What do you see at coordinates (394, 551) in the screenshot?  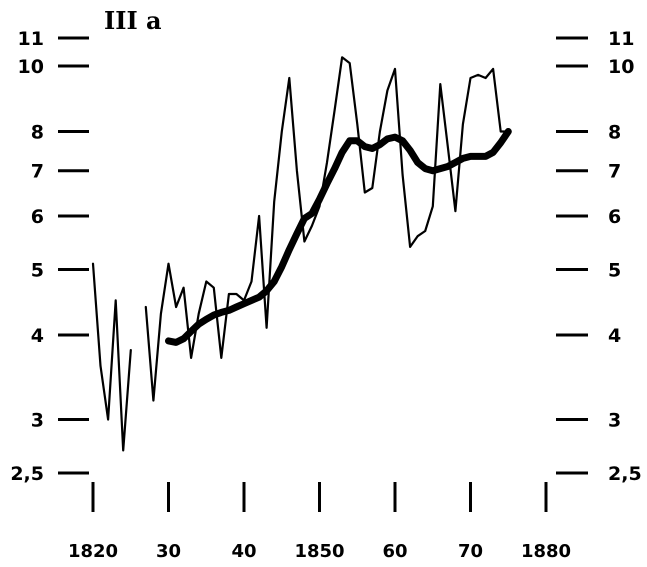 I see `x-tick-label: 60` at bounding box center [394, 551].